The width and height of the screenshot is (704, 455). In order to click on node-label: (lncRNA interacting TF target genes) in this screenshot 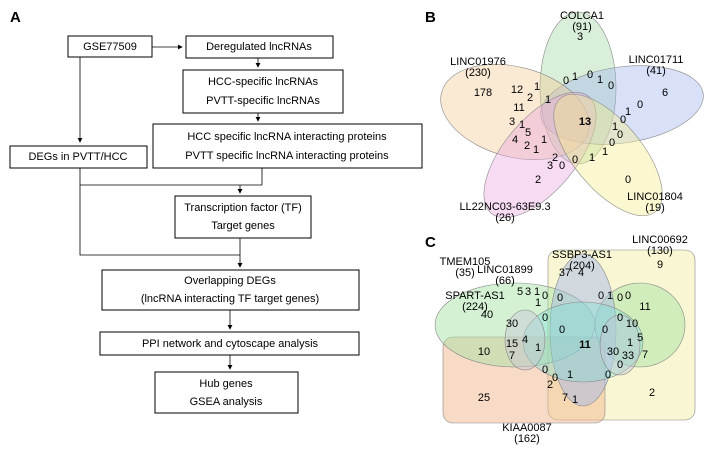, I will do `click(230, 299)`.